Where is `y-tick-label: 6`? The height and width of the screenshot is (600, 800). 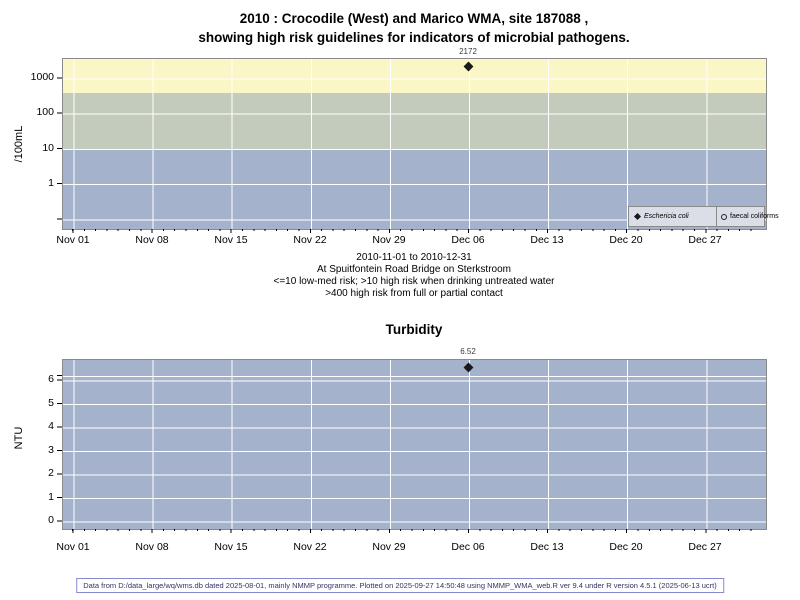
y-tick-label: 6 is located at coordinates (51, 379).